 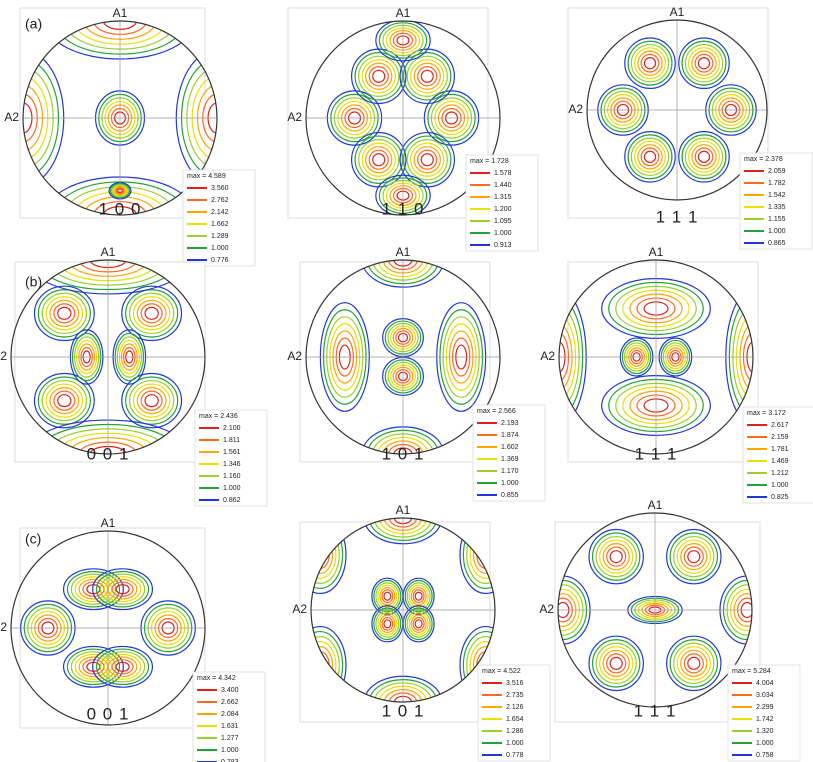 I want to click on legend-level: 0.778, so click(x=515, y=755).